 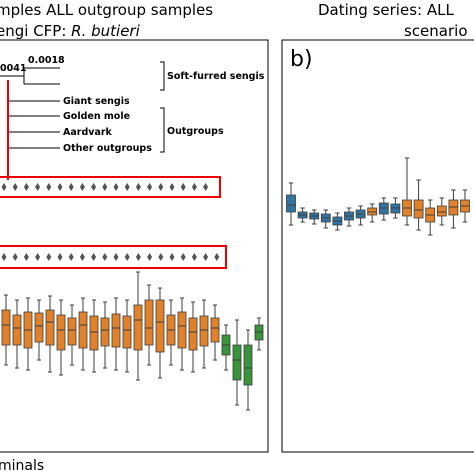 I want to click on panel-a-title: mples ALL outgroup samples, so click(x=106, y=10).